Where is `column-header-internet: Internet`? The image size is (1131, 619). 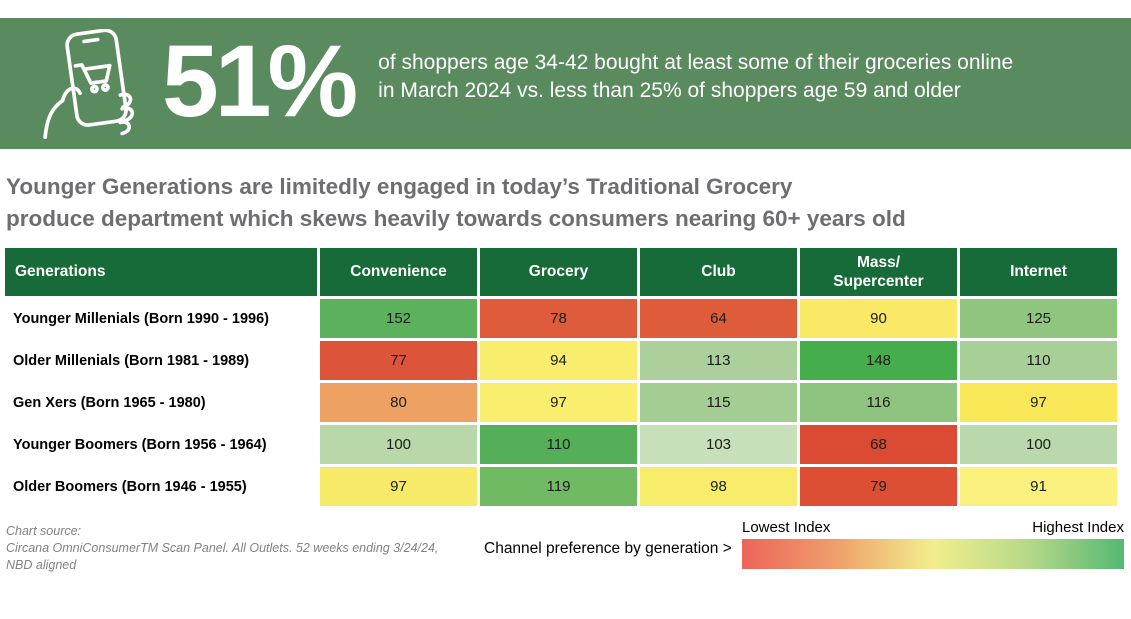 column-header-internet: Internet is located at coordinates (1038, 272).